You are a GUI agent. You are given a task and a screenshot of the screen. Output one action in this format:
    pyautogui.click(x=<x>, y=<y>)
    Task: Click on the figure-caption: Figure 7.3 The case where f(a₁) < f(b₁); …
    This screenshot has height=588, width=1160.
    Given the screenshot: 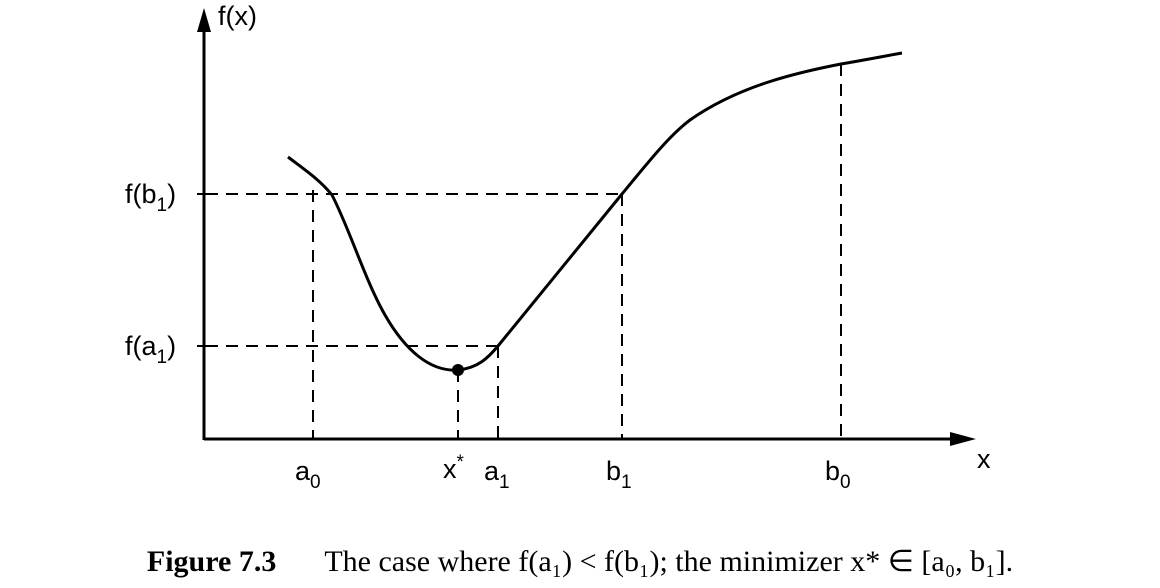 What is the action you would take?
    pyautogui.click(x=580, y=561)
    